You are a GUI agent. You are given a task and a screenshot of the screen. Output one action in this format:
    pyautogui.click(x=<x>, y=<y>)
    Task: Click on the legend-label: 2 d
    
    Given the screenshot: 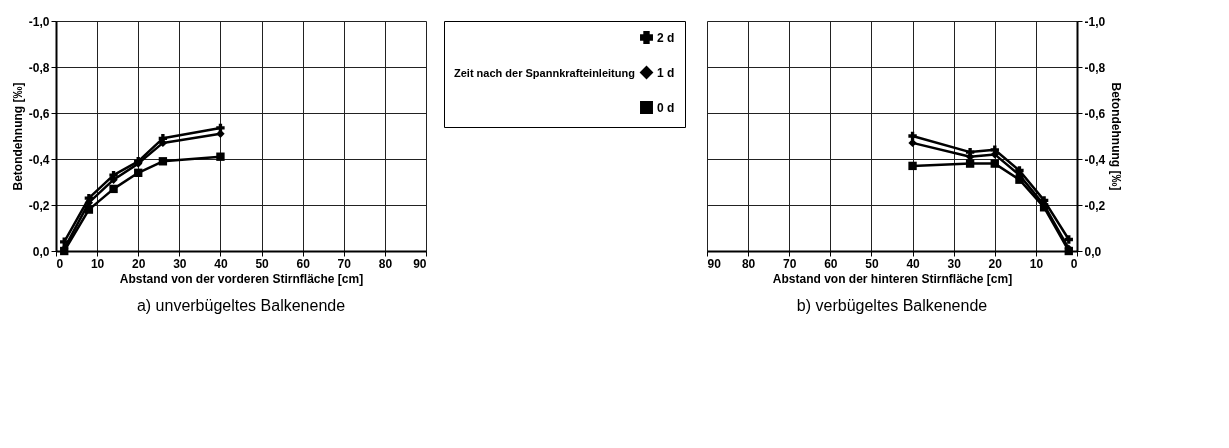 What is the action you would take?
    pyautogui.click(x=666, y=37)
    